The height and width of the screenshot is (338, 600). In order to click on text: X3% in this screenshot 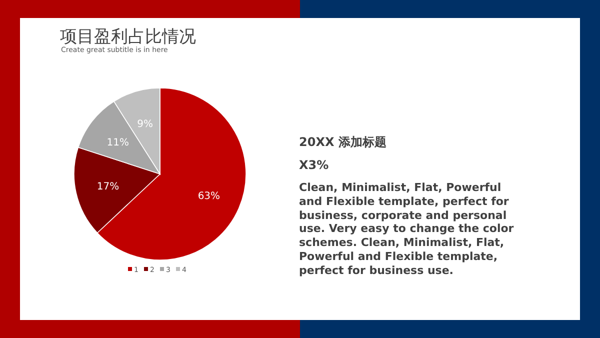, I will do `click(314, 165)`.